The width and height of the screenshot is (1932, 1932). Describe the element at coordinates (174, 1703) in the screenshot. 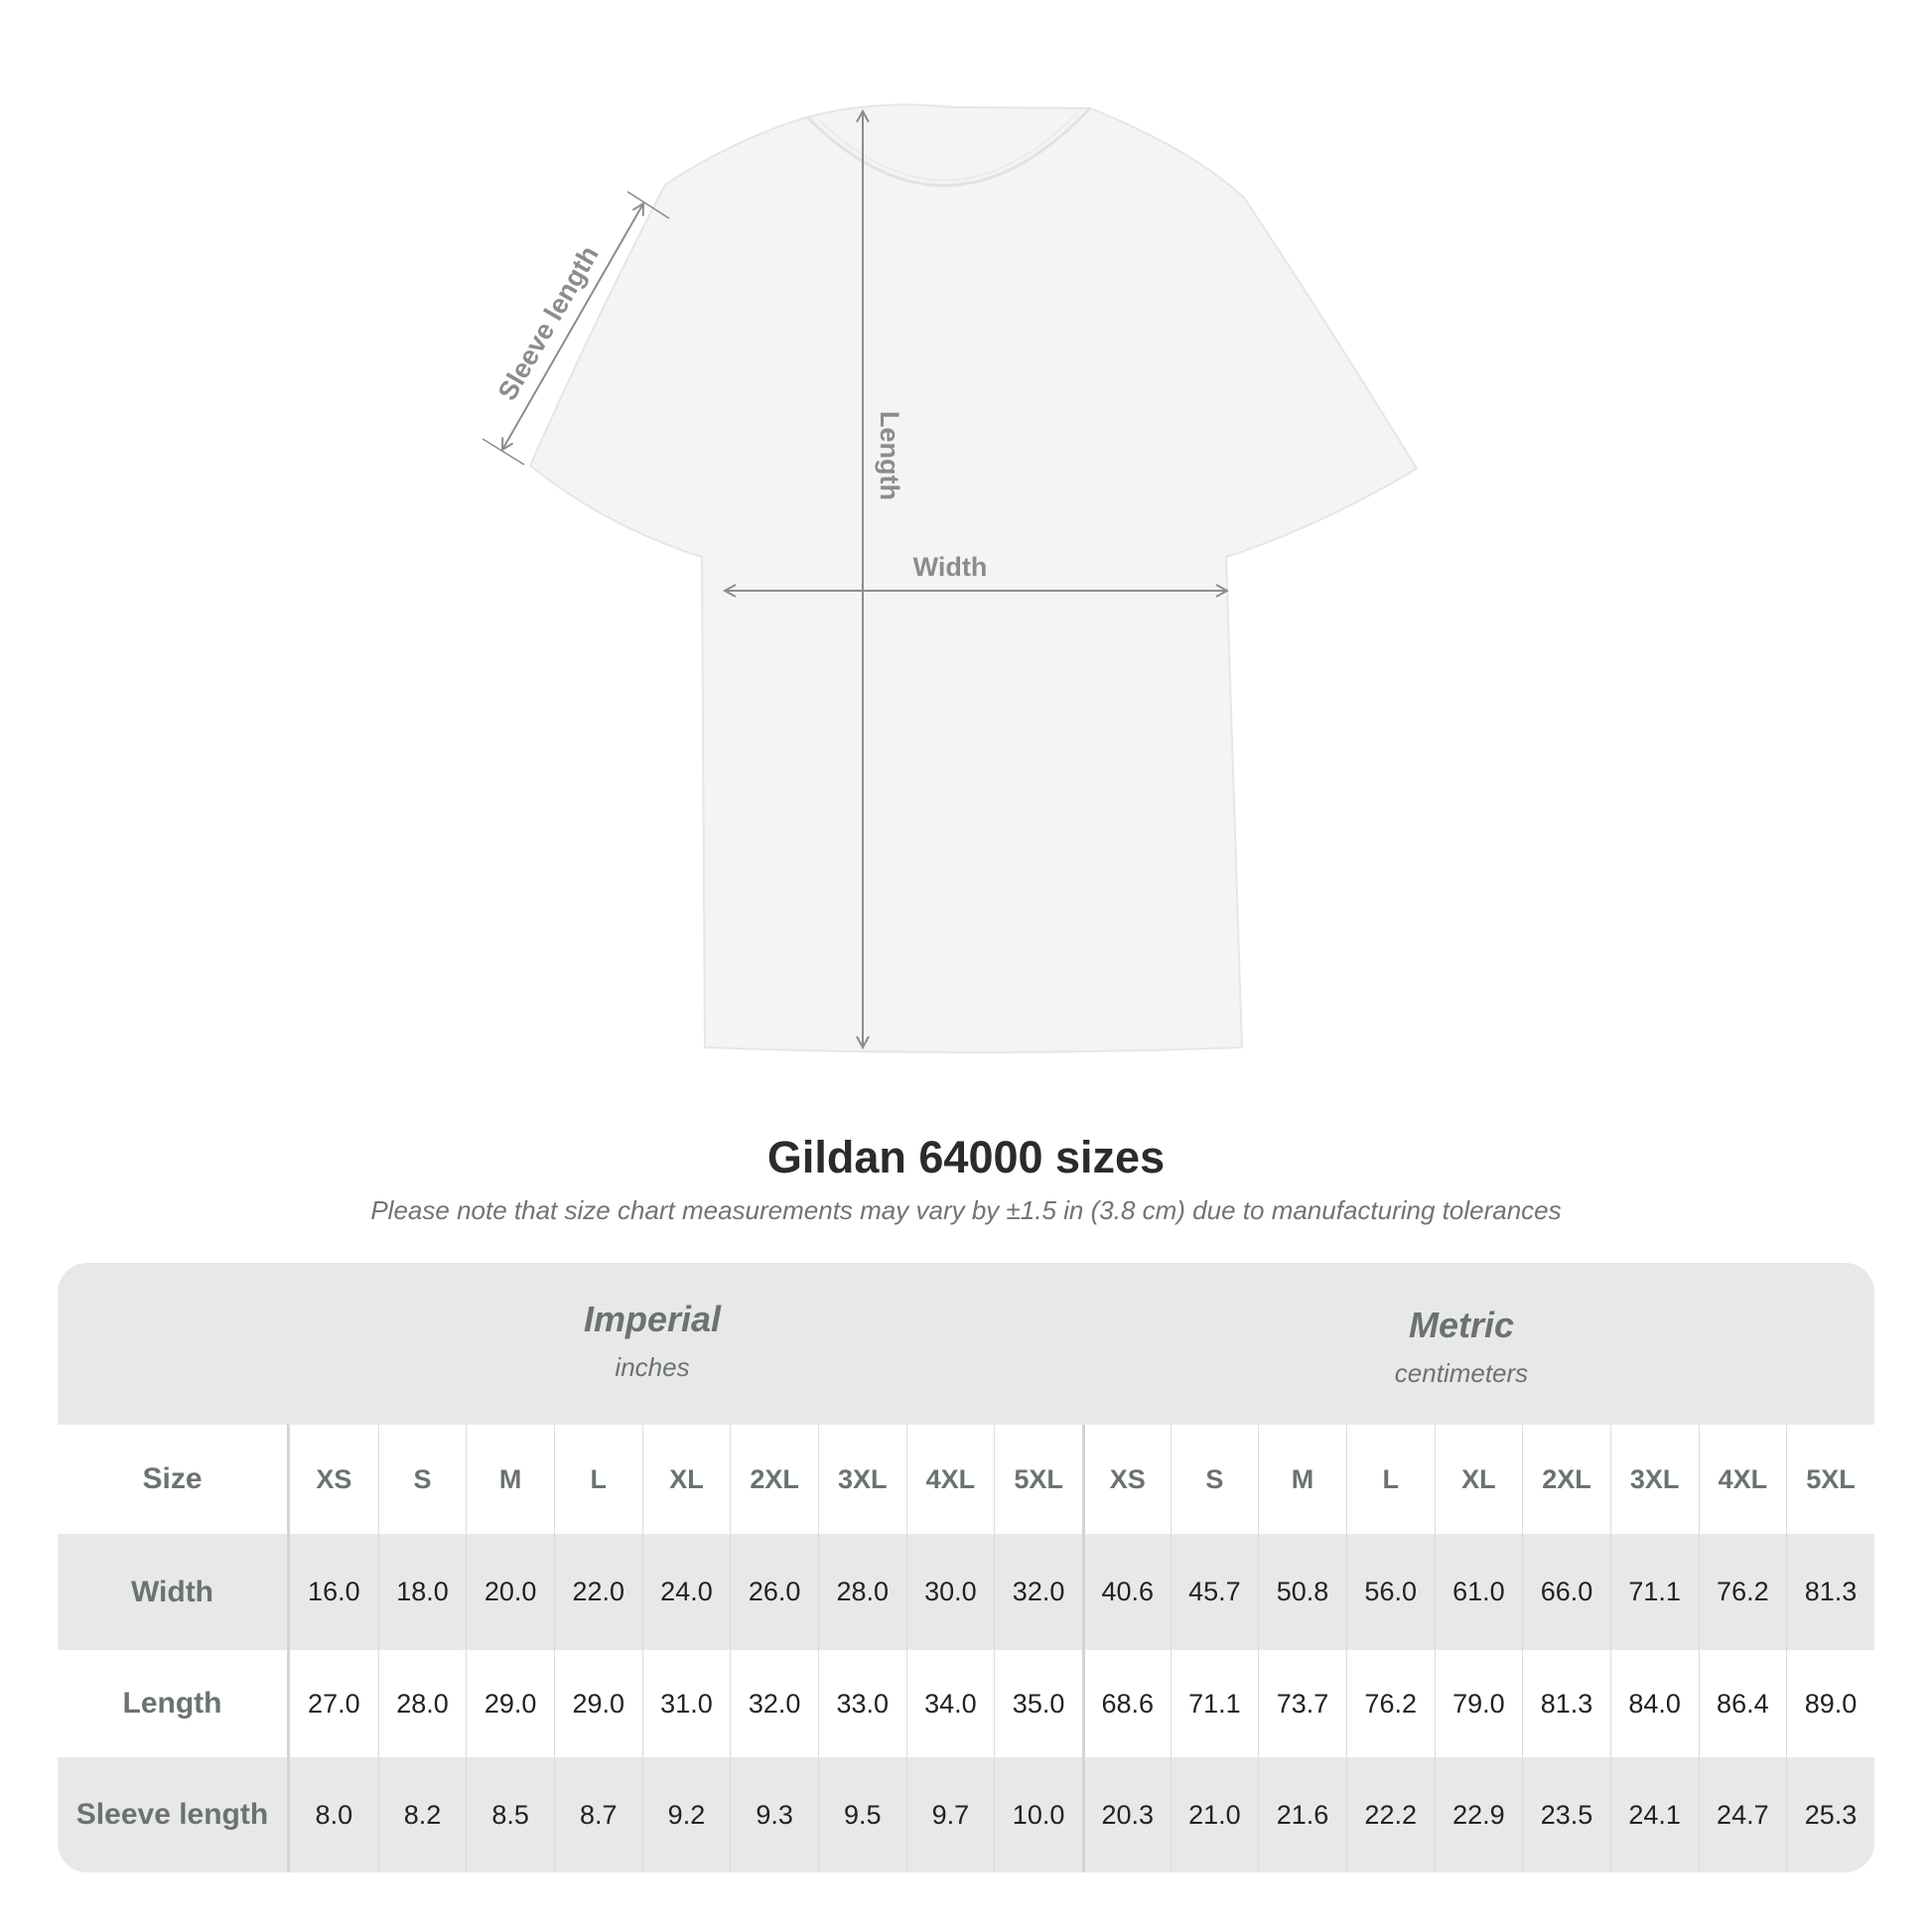

I see `row-label: Length` at that location.